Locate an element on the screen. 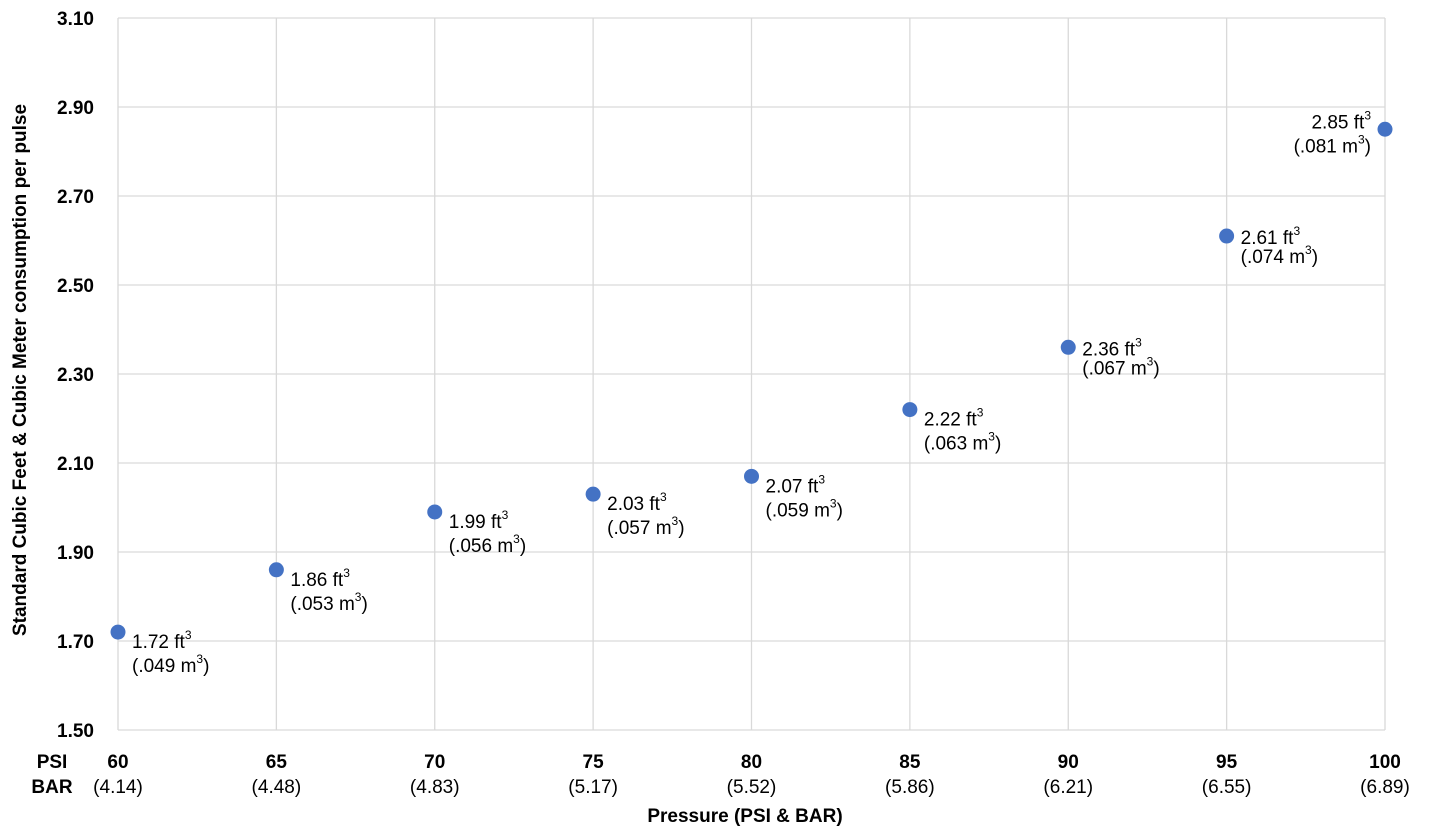 This screenshot has width=1431, height=828. x-tick-bar: (6.21) is located at coordinates (1068, 787).